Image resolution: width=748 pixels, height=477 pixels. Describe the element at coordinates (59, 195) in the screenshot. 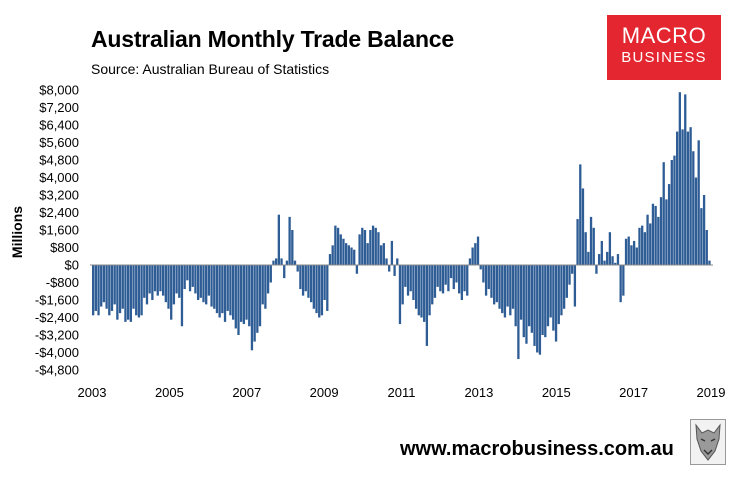

I see `y-tick-label: $3,200` at that location.